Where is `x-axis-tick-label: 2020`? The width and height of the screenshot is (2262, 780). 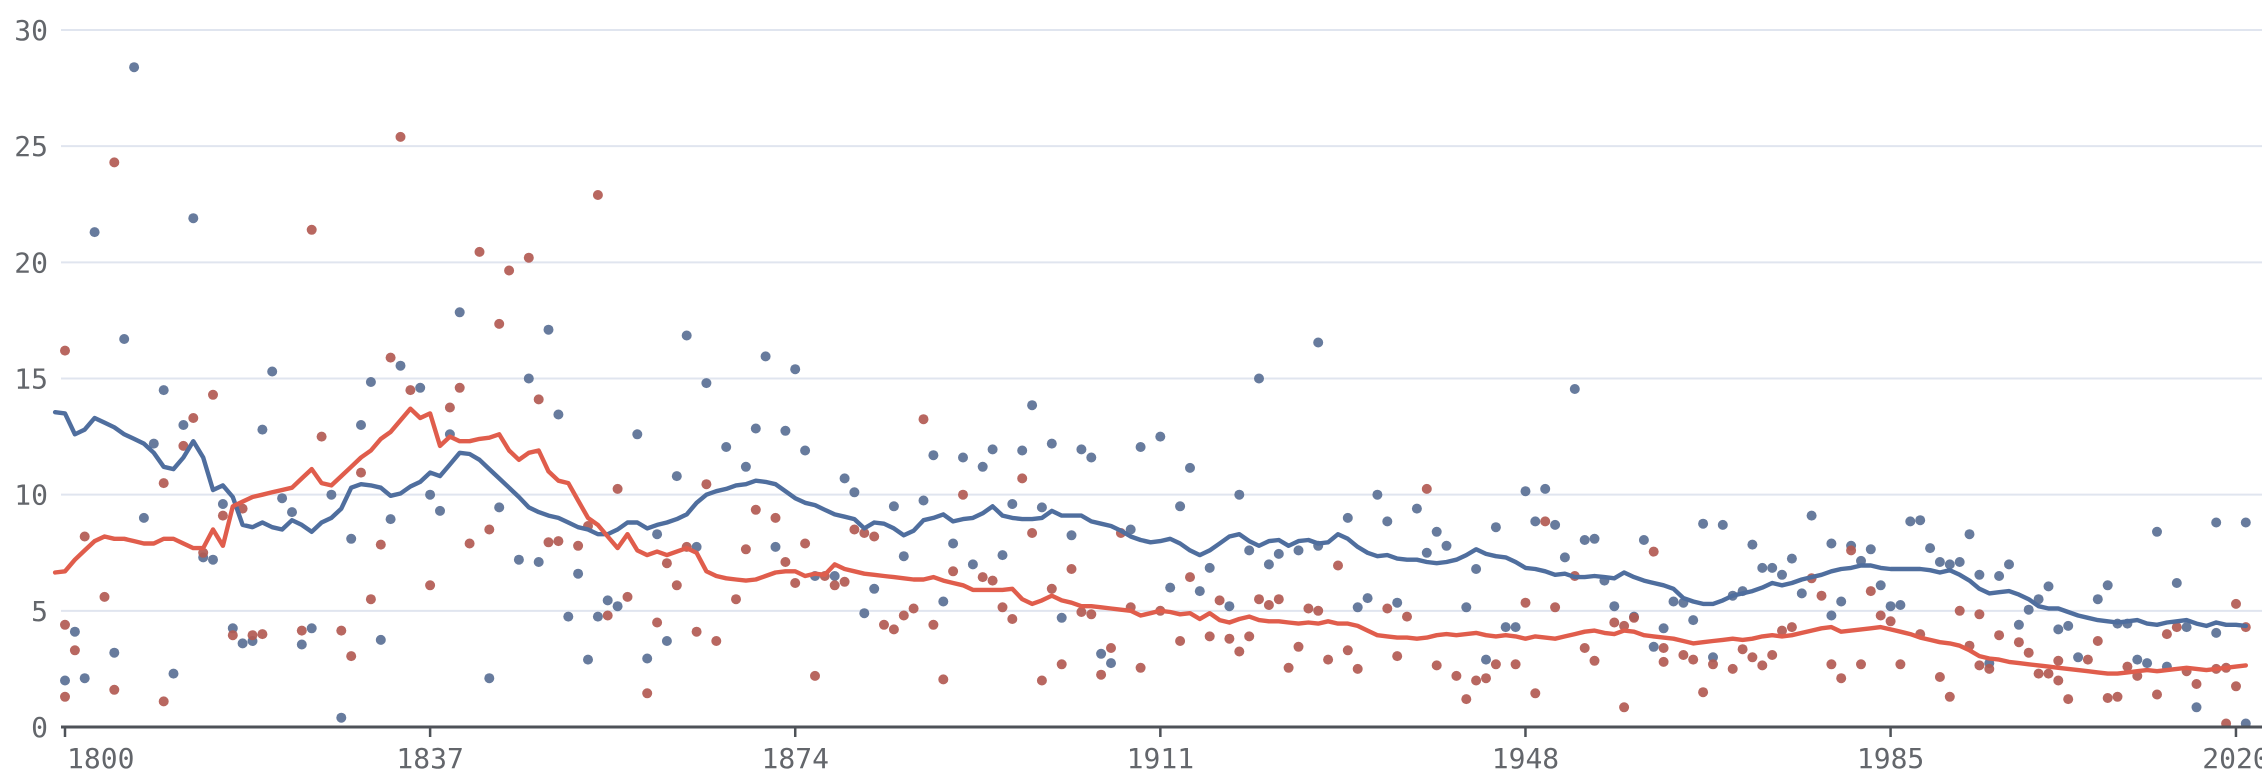
x-axis-tick-label: 2020 is located at coordinates (2232, 758).